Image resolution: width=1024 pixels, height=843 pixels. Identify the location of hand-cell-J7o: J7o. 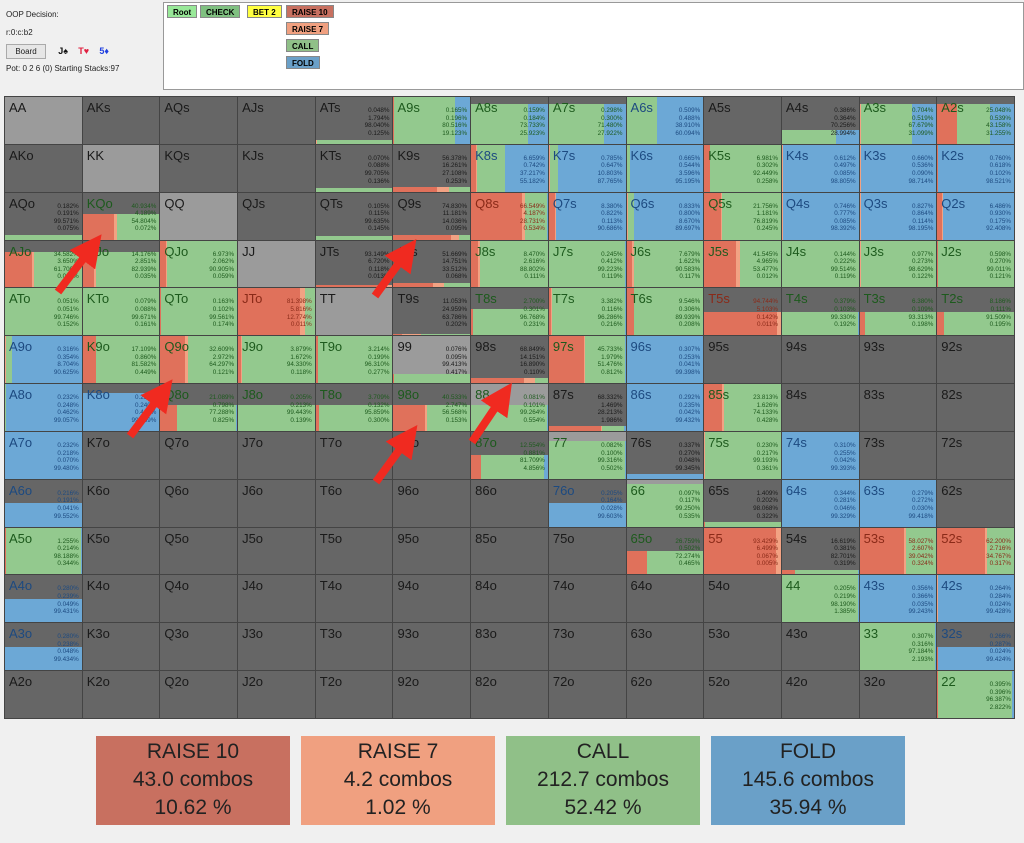
(276, 455).